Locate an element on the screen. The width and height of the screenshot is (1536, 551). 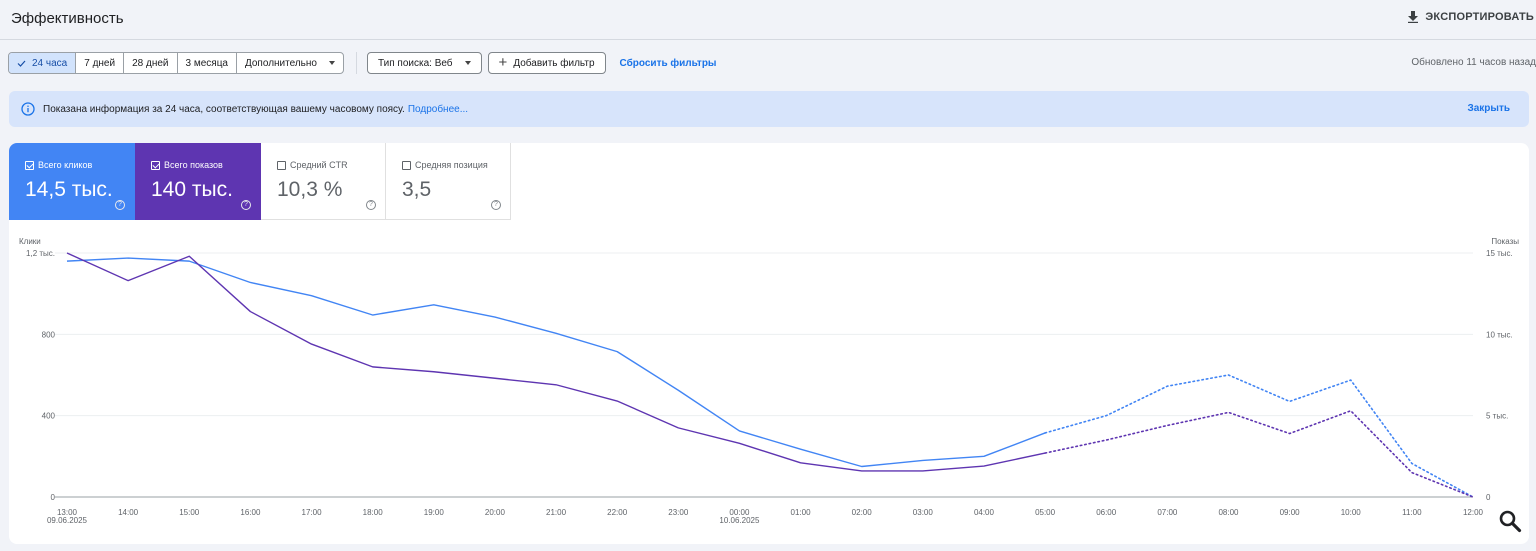
y-right-tick-label: 10 тыс. is located at coordinates (1499, 334).